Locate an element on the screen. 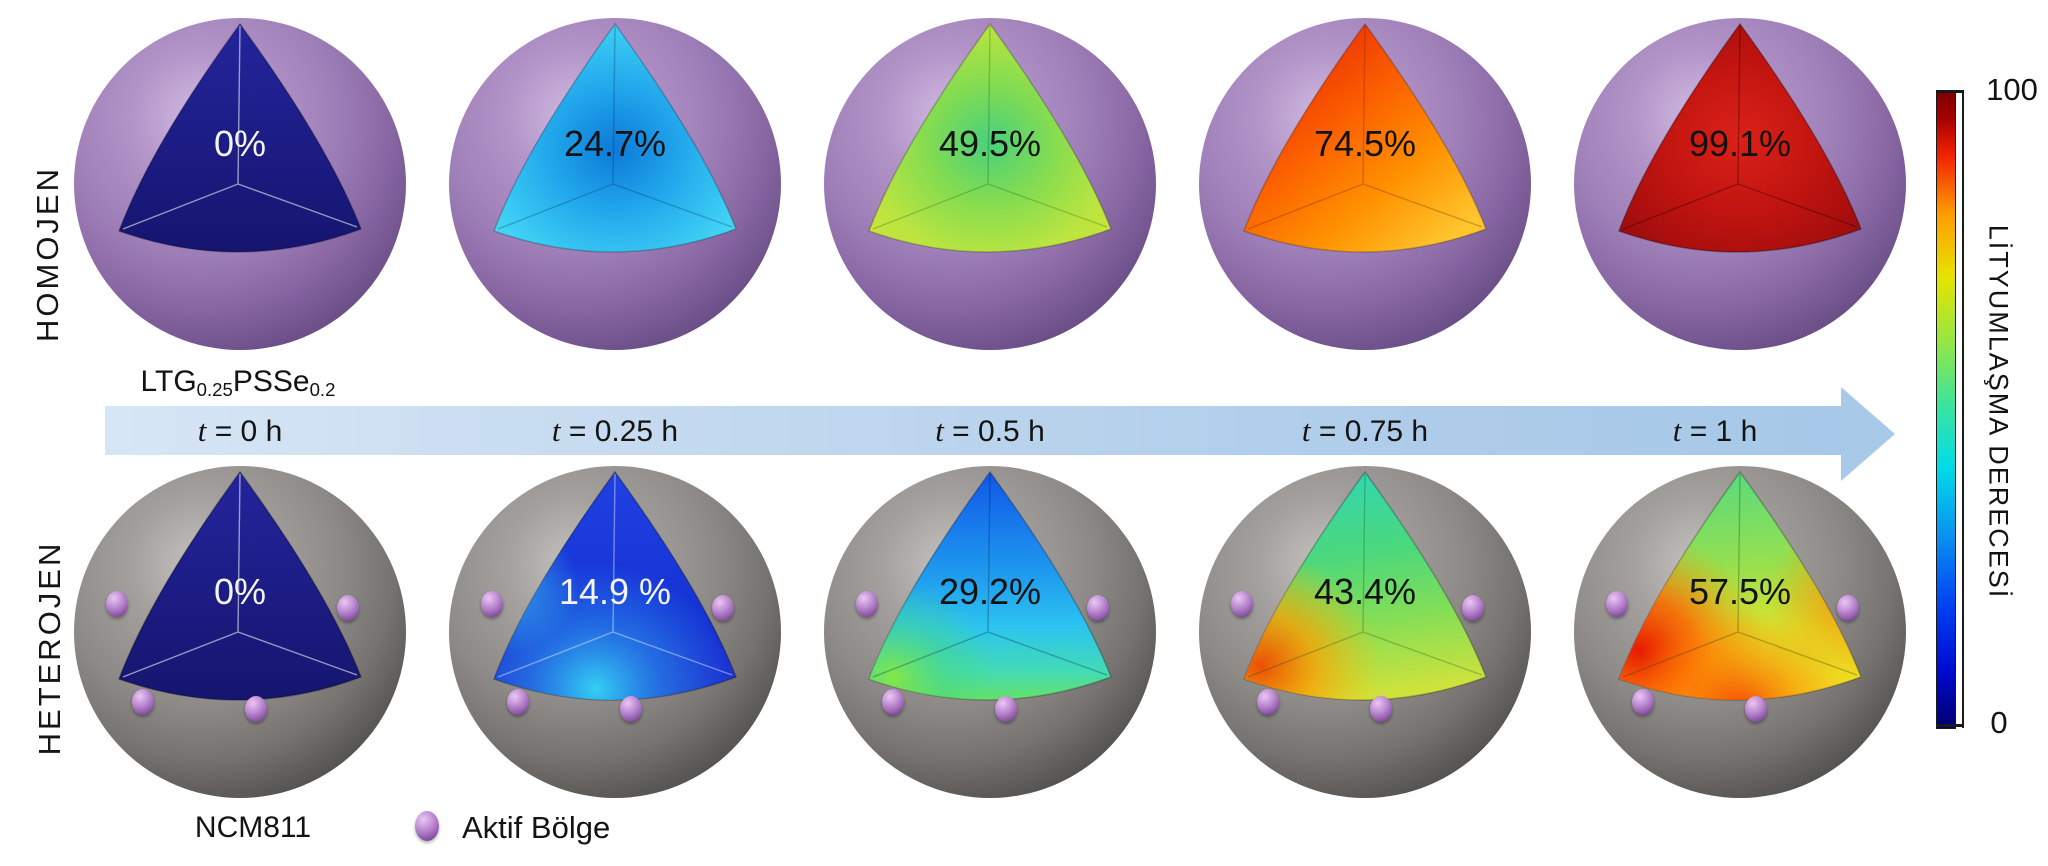 Image resolution: width=2048 pixels, height=866 pixels. time-label-2: t = 0.5 h is located at coordinates (990, 431).